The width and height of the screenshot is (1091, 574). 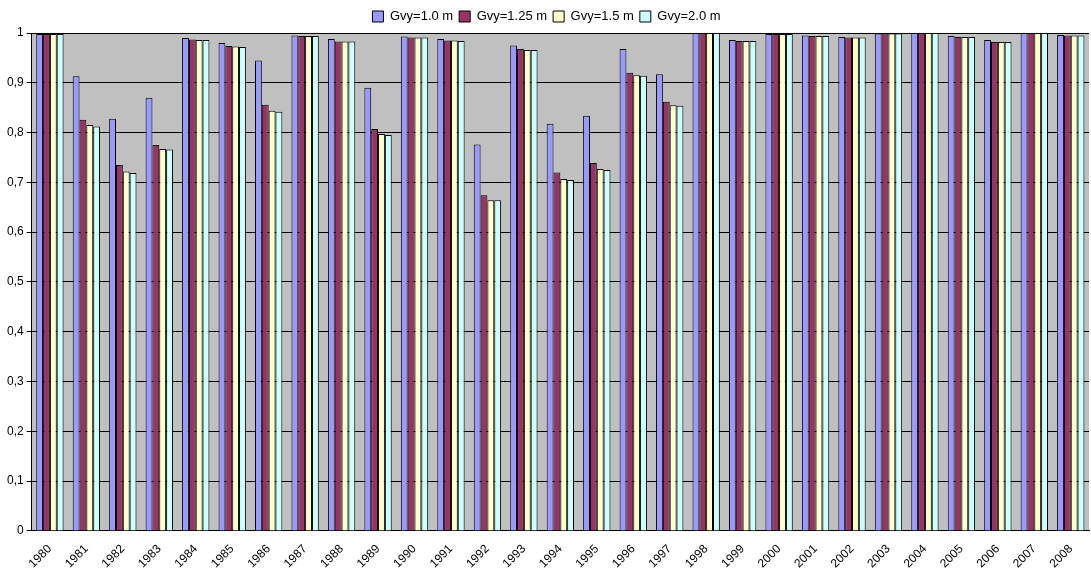 I want to click on y-tick-label: 0,8, so click(x=15, y=131).